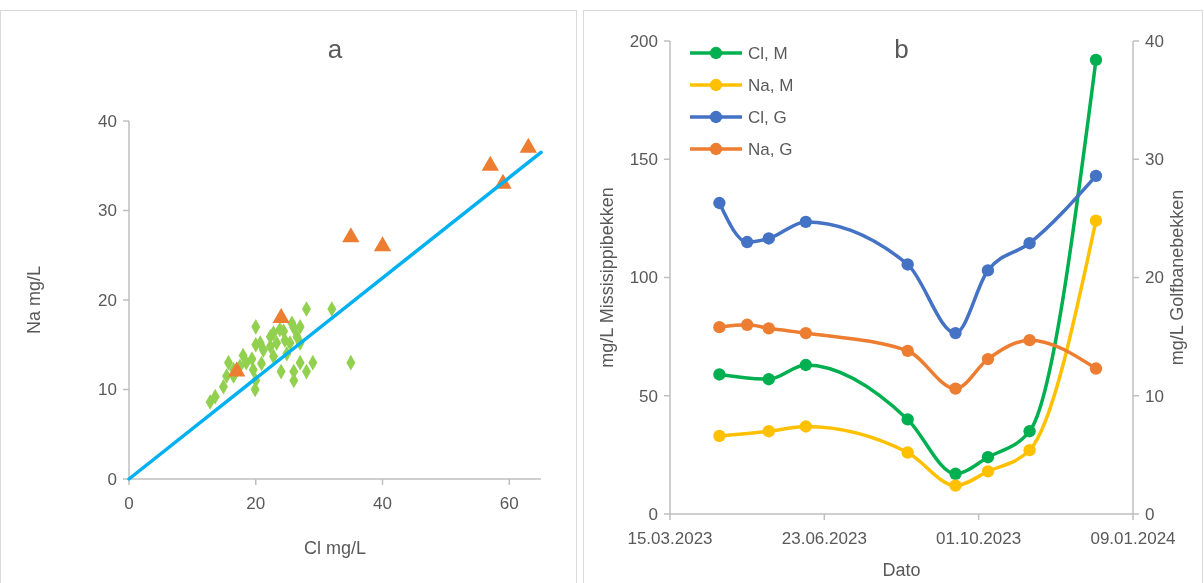 The width and height of the screenshot is (1204, 583). I want to click on y-tick-label: 0, so click(112, 479).